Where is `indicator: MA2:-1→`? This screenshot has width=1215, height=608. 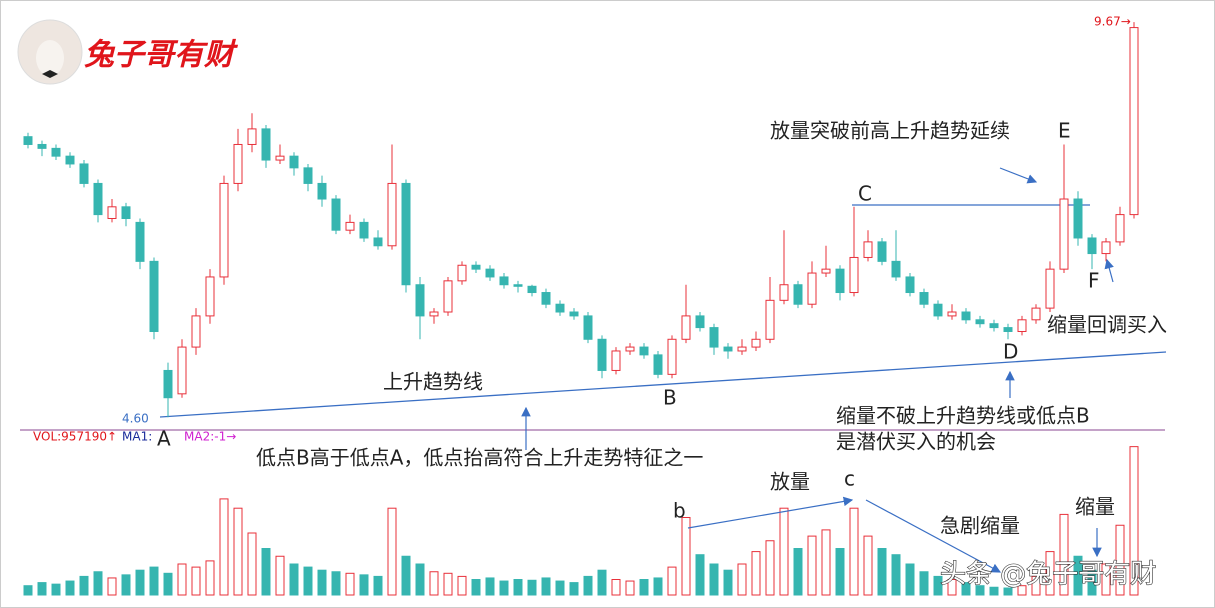
indicator: MA2:-1→ is located at coordinates (210, 437).